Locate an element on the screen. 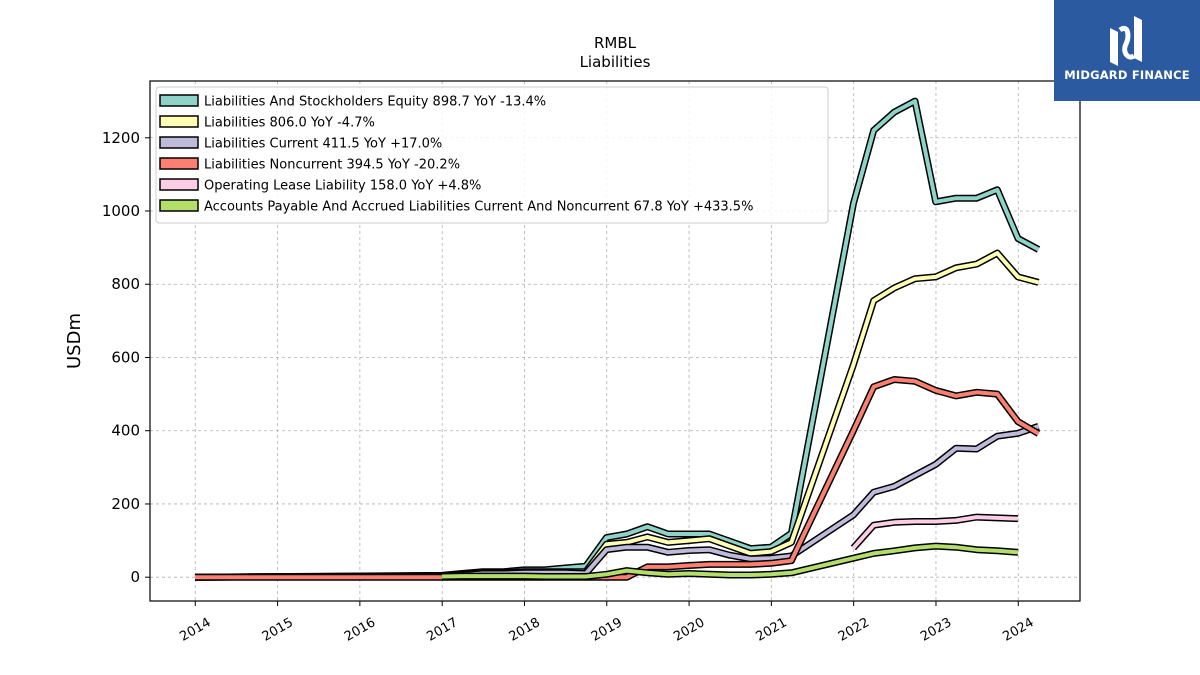 This screenshot has width=1200, height=675. y-tick-label: 200 is located at coordinates (125, 504).